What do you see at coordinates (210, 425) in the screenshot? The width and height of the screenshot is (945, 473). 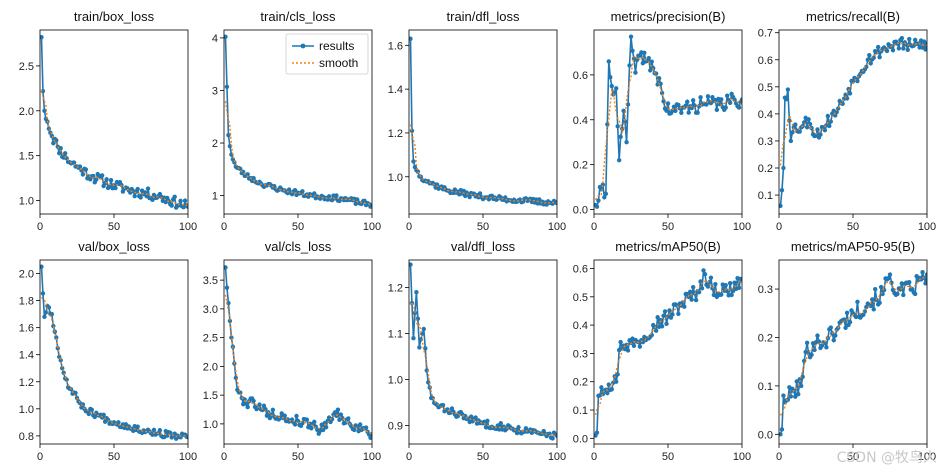 I see `y-tick-label: 1.0` at bounding box center [210, 425].